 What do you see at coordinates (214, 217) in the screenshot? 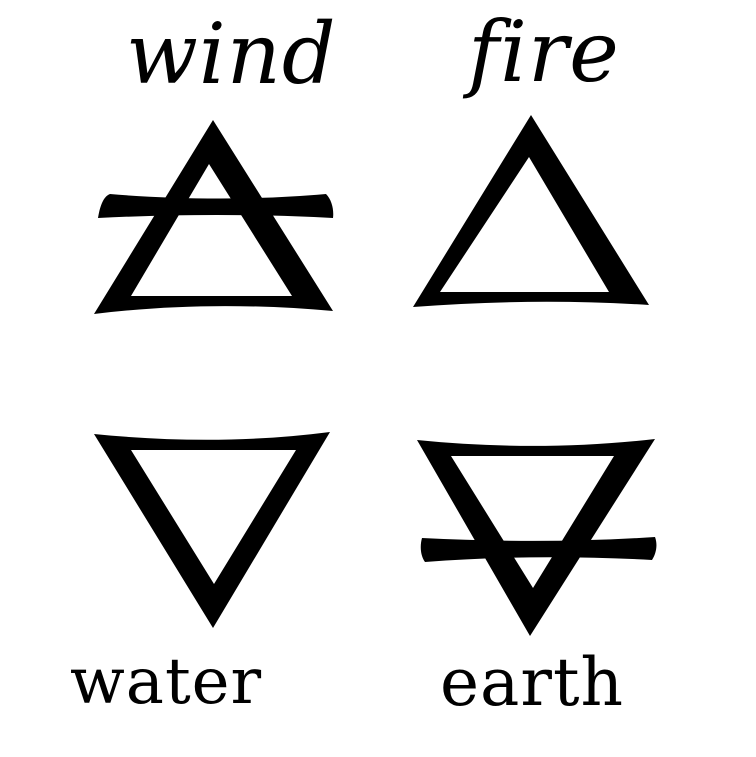
I see `air-symbol-icon` at bounding box center [214, 217].